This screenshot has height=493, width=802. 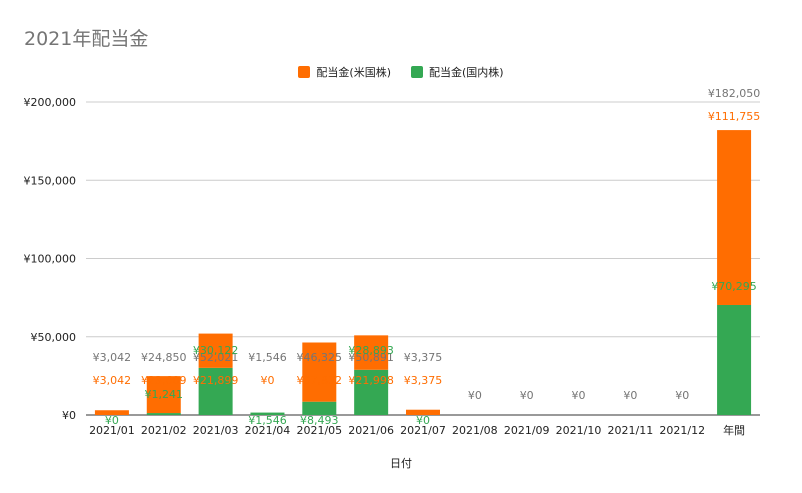 What do you see at coordinates (579, 430) in the screenshot?
I see `x-tick-label: 2021/10` at bounding box center [579, 430].